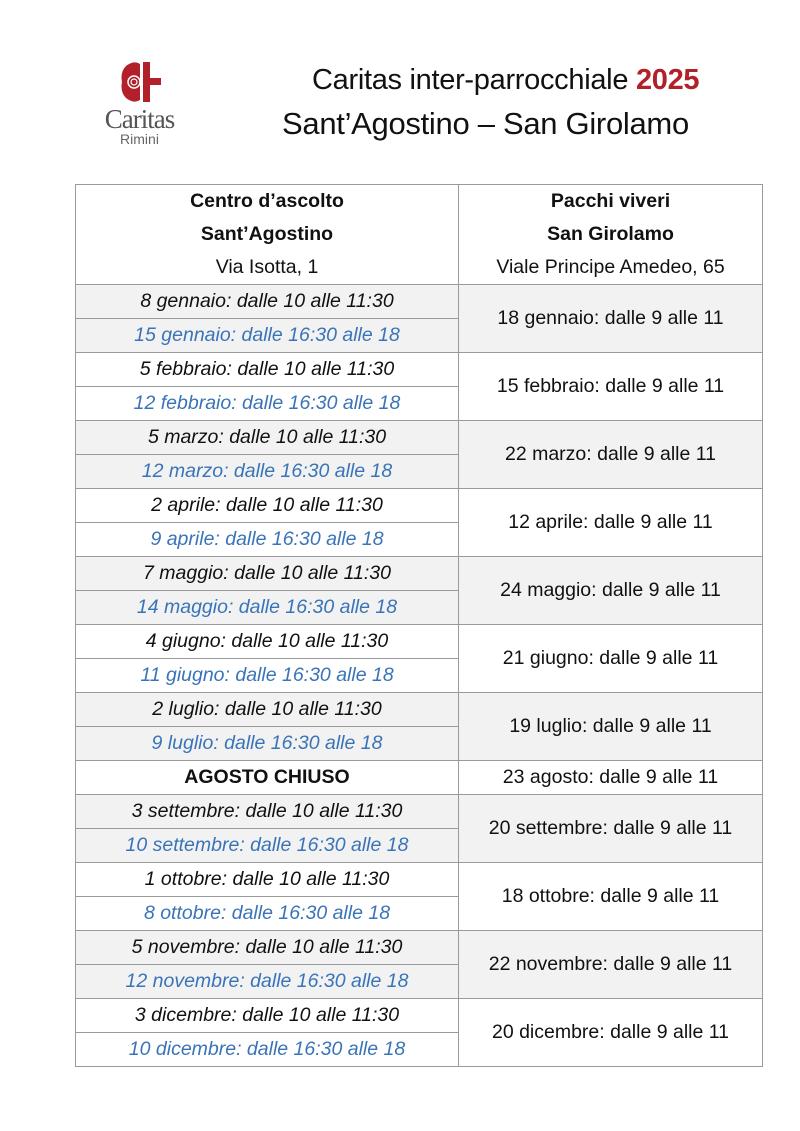 This screenshot has width=800, height=1131. I want to click on pacchi-cell: 21 giugno: dalle 9 alle 11, so click(610, 658).